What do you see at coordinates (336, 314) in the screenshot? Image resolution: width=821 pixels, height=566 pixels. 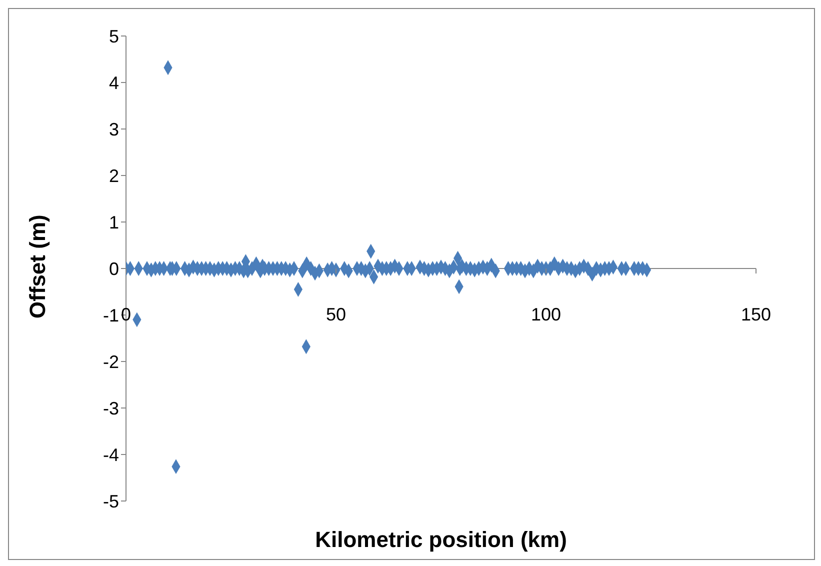 I see `x-tick-label: 50` at bounding box center [336, 314].